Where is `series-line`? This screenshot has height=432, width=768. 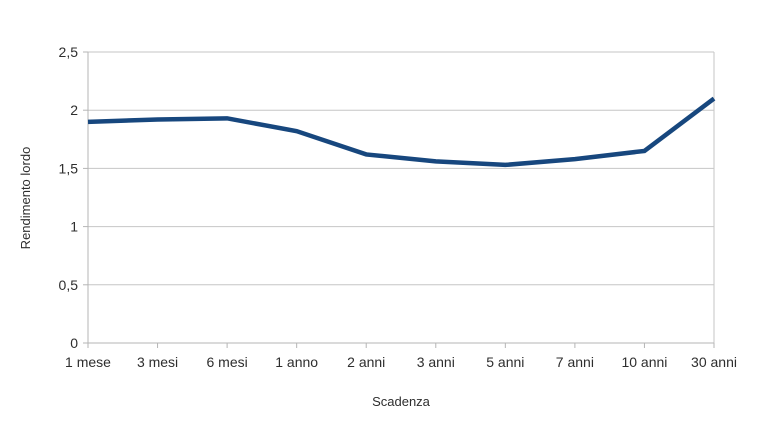 series-line is located at coordinates (401, 132).